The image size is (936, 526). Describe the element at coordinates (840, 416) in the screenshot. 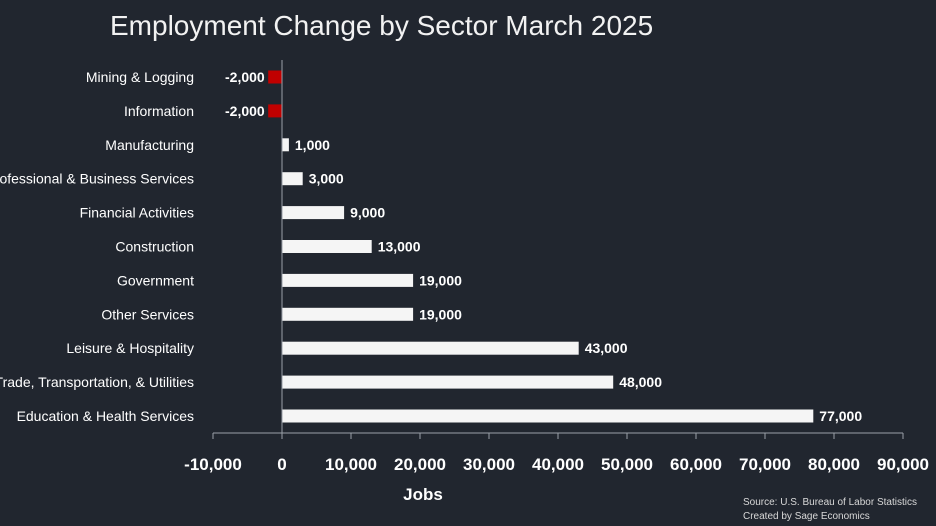

I see `data-label: 77,000` at that location.